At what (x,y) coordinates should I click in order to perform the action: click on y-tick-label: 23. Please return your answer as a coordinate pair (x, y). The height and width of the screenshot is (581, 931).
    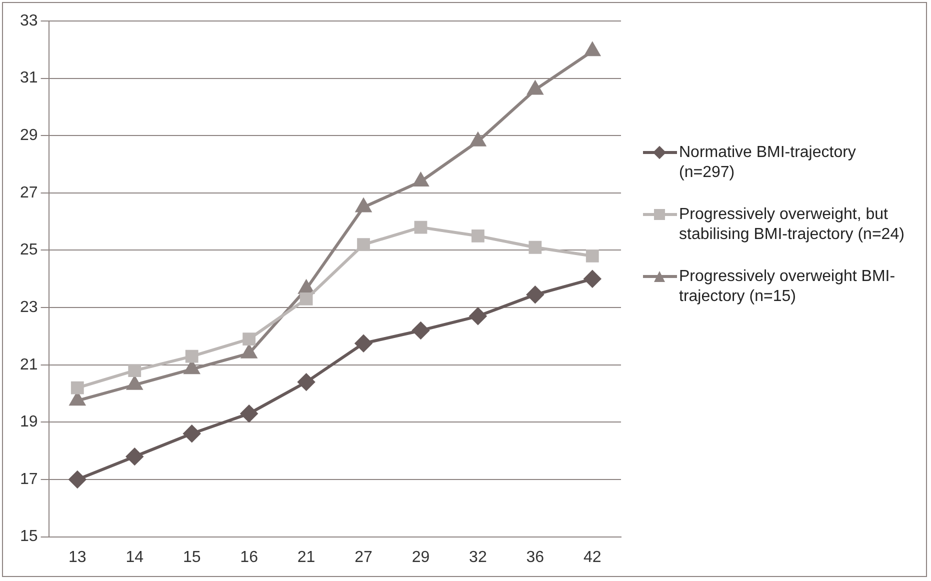
    Looking at the image, I should click on (29, 307).